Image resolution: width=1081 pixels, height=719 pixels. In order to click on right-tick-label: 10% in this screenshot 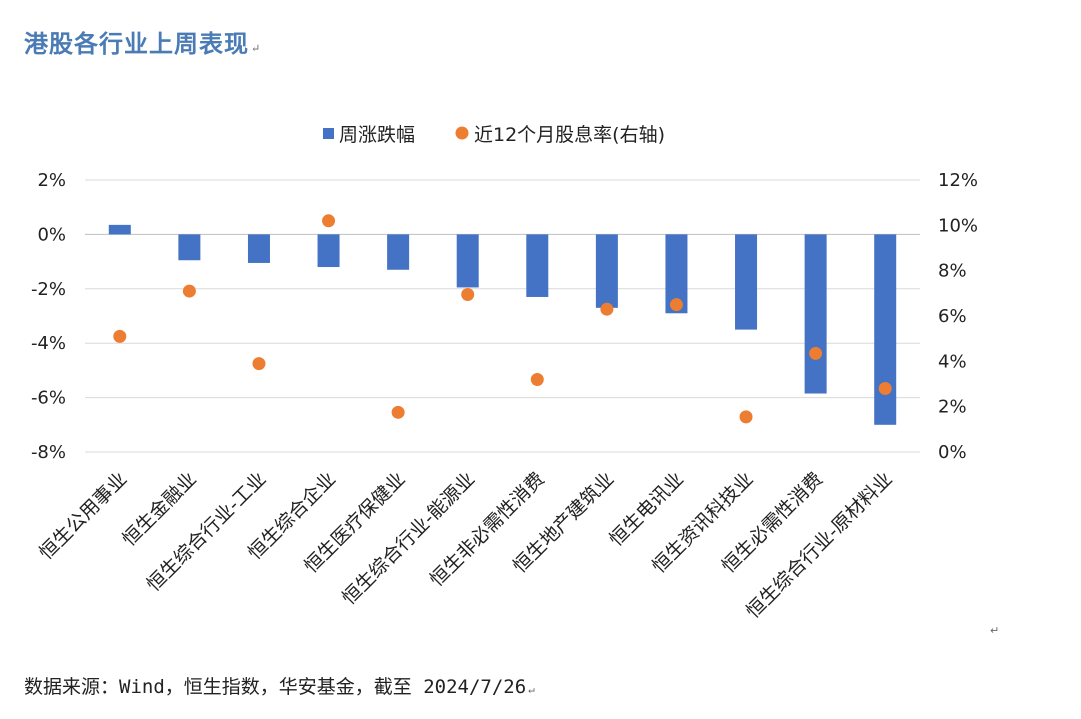, I will do `click(958, 225)`.